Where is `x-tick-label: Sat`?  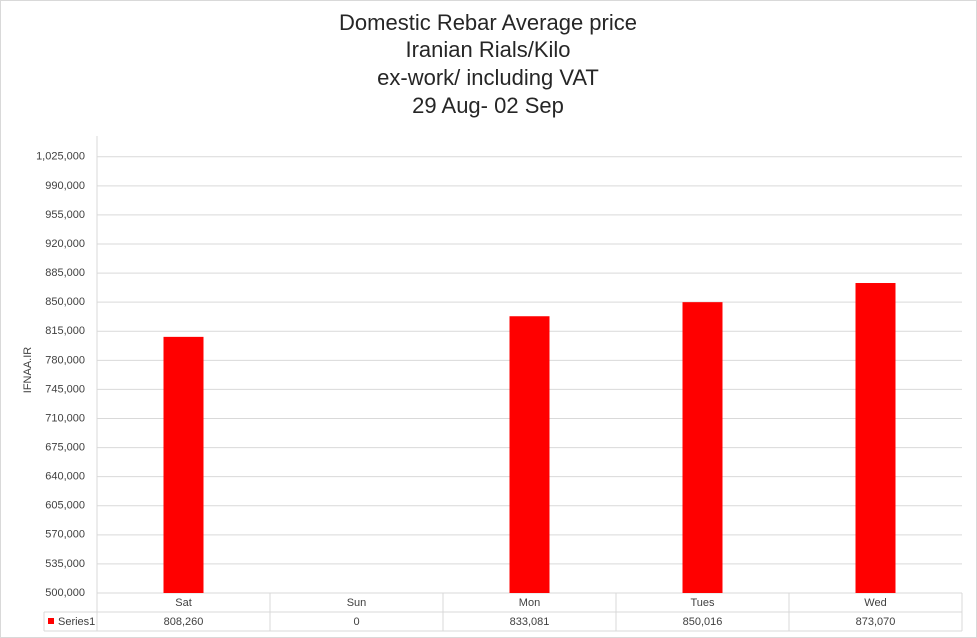
x-tick-label: Sat is located at coordinates (183, 603).